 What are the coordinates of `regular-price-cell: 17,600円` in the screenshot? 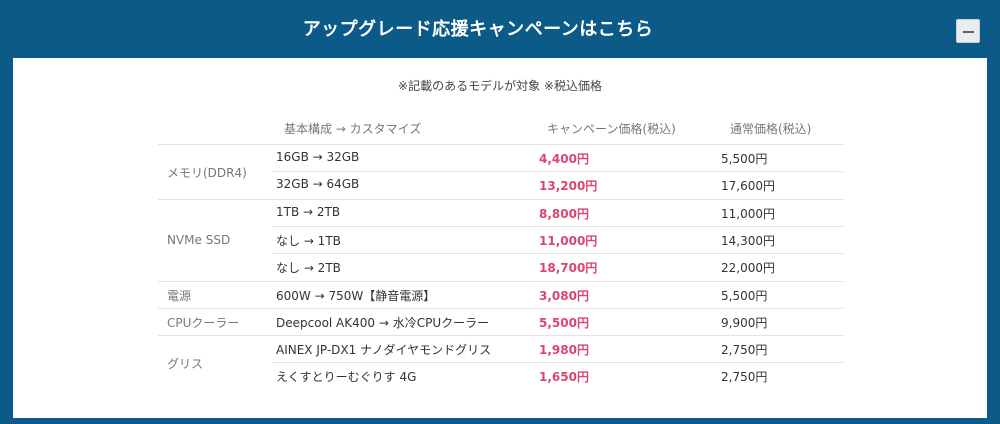 It's located at (748, 186).